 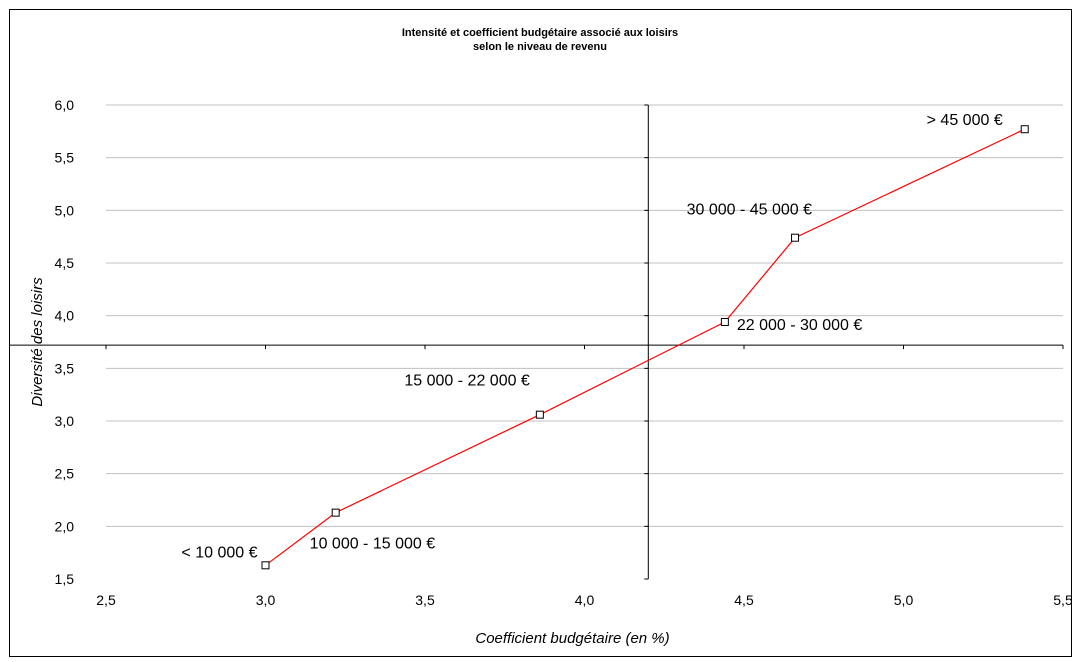 I want to click on y-tick-label: 5,0, so click(x=65, y=210).